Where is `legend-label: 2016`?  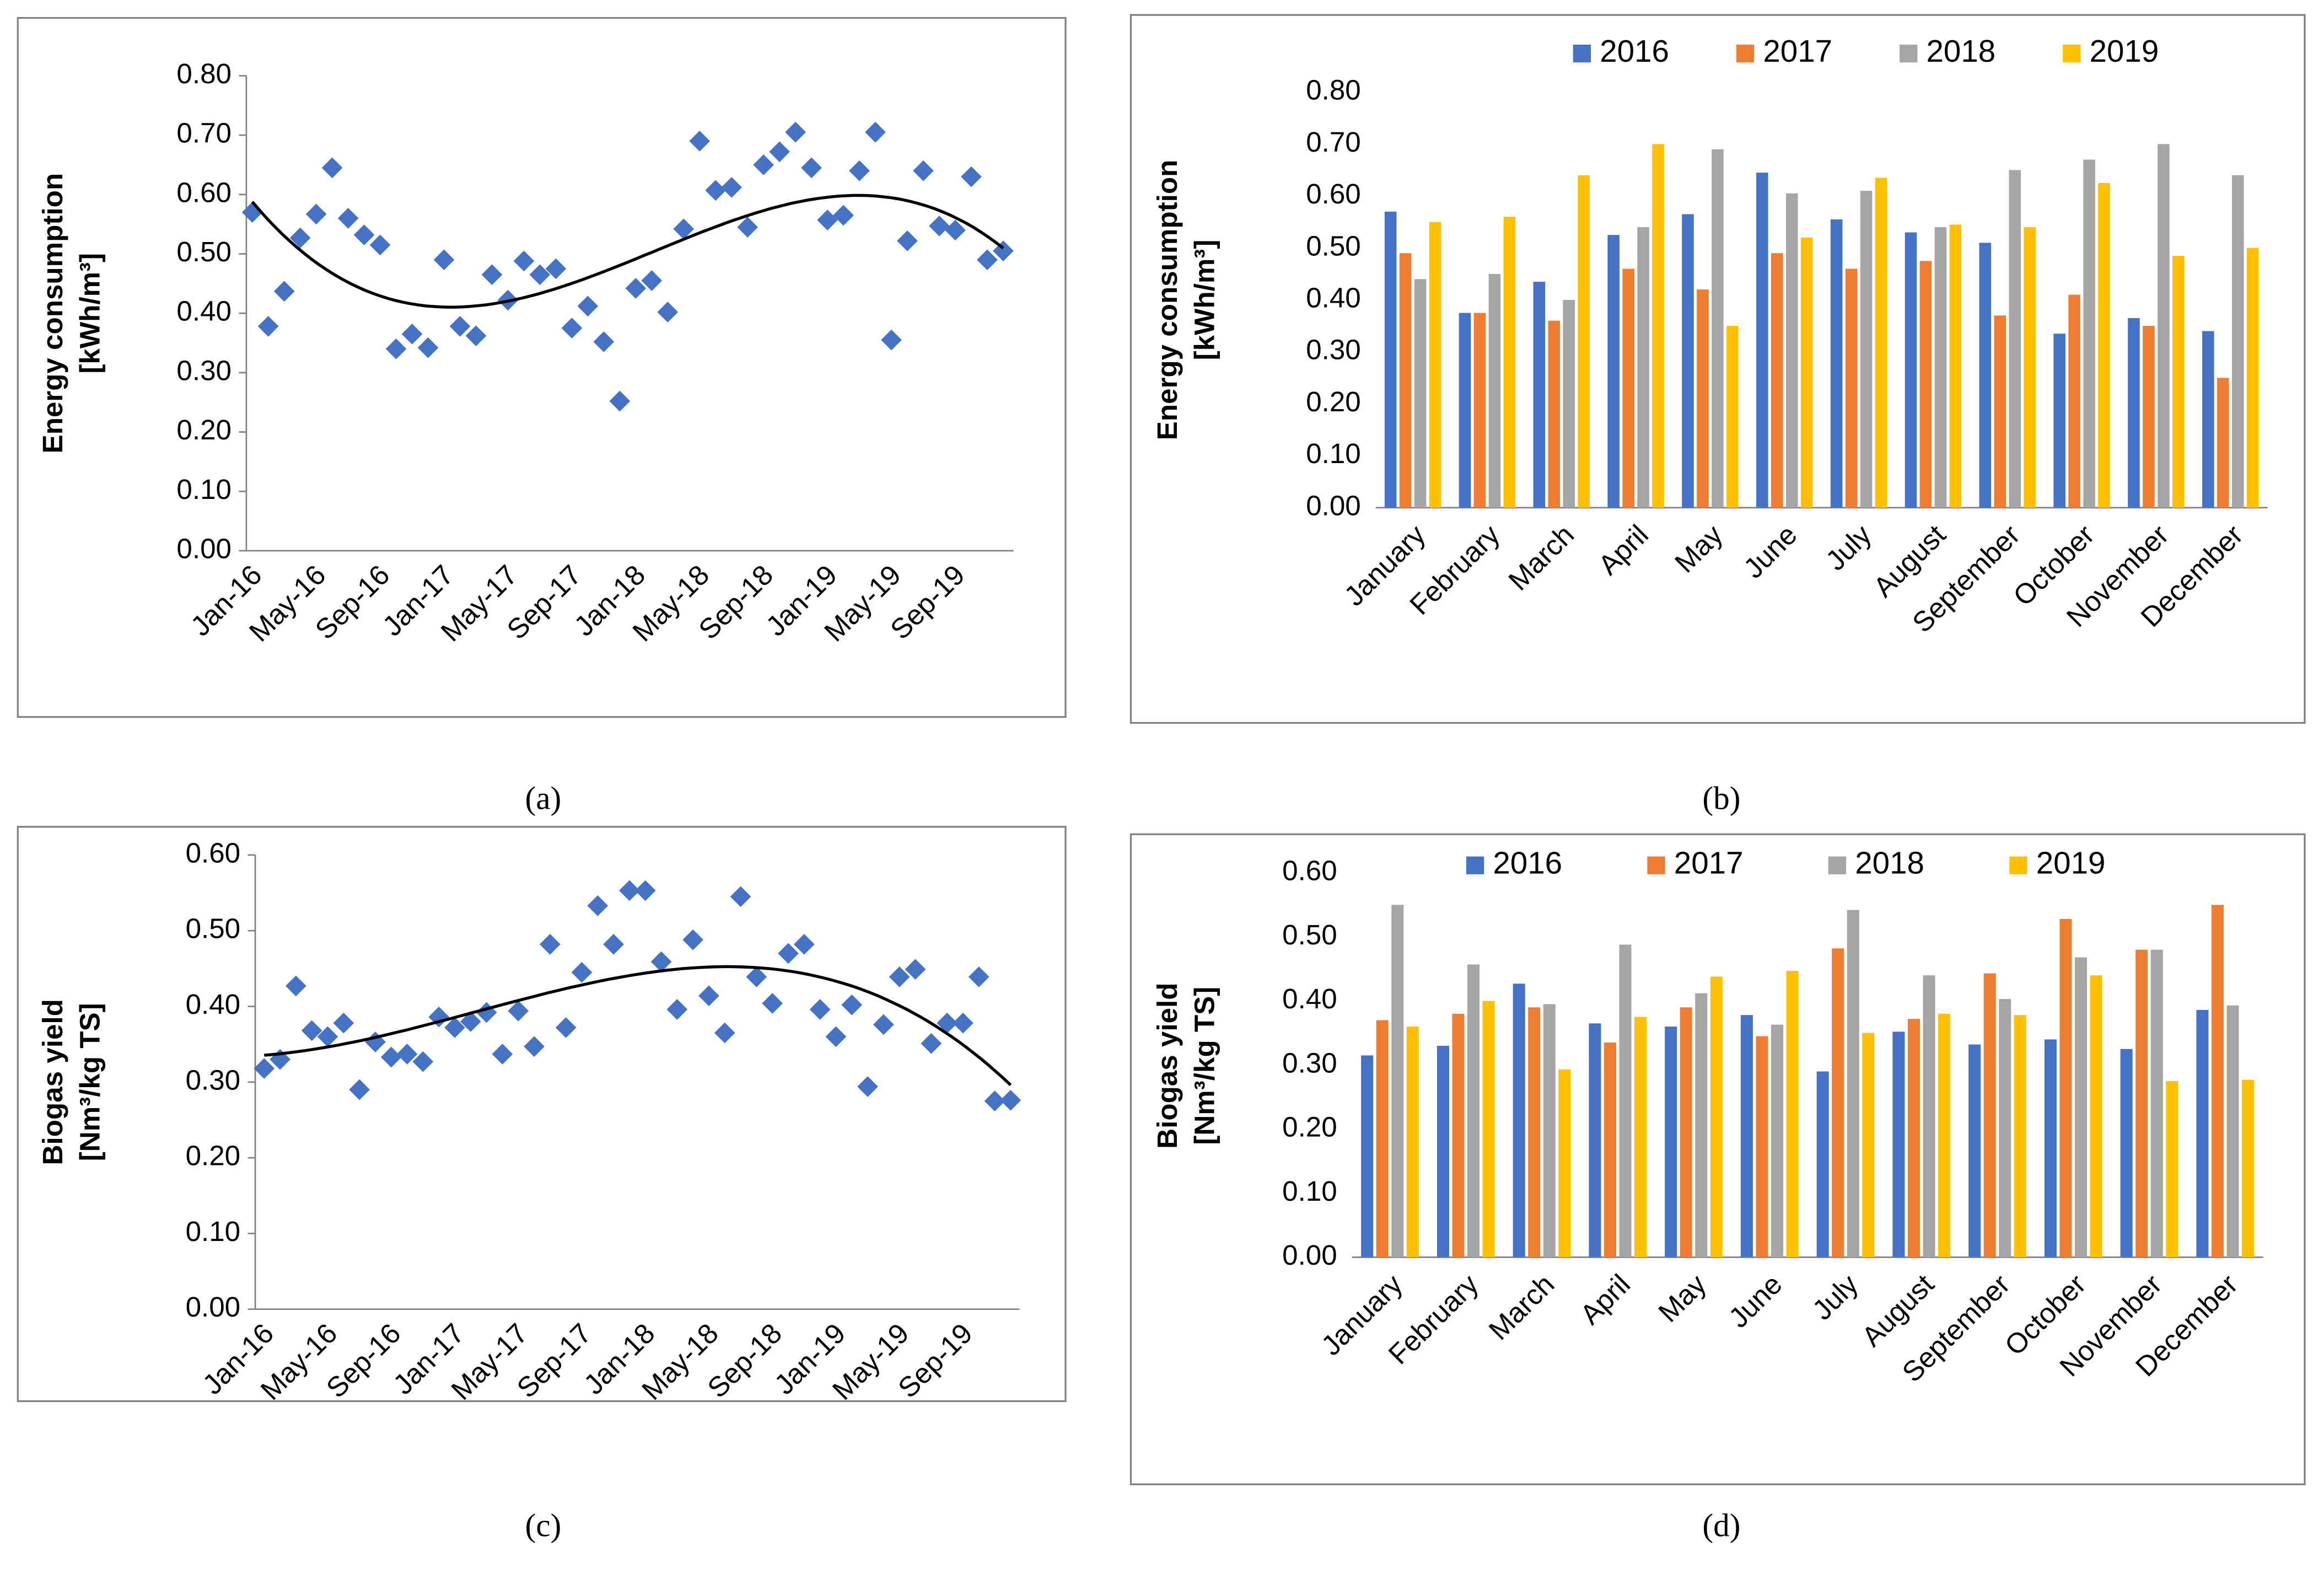 legend-label: 2016 is located at coordinates (1635, 51).